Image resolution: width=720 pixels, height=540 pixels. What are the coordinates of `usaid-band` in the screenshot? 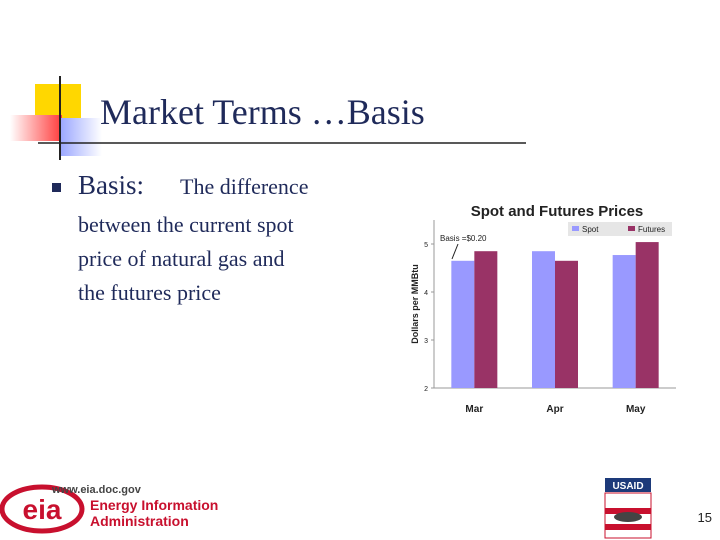 It's located at (628, 485).